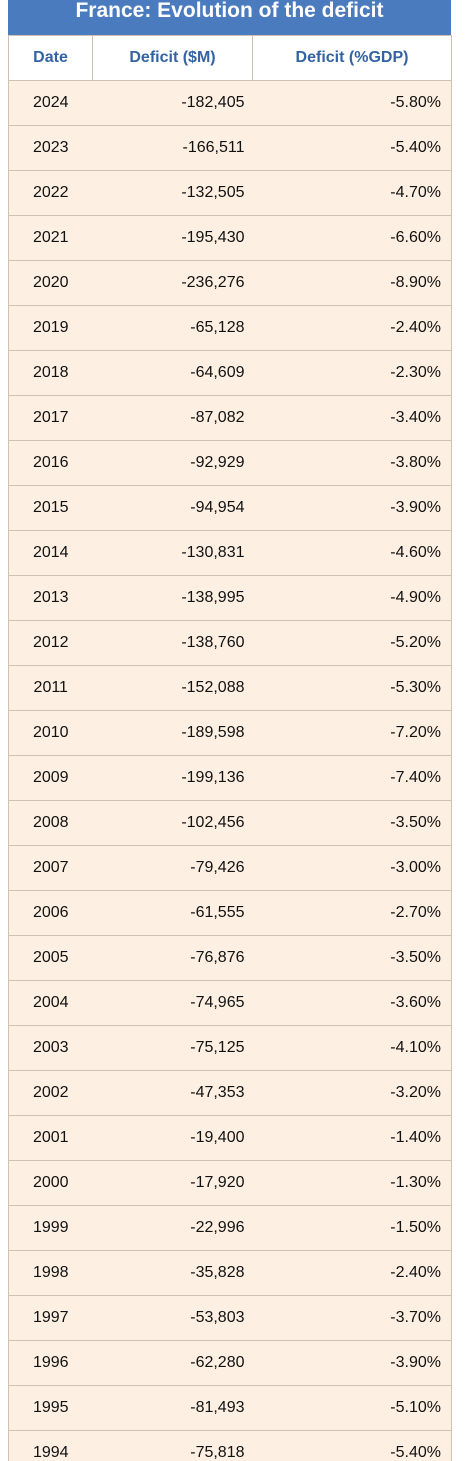 The width and height of the screenshot is (465, 1461). Describe the element at coordinates (352, 328) in the screenshot. I see `deficit-pct-gdp-cell: -2.40%` at that location.